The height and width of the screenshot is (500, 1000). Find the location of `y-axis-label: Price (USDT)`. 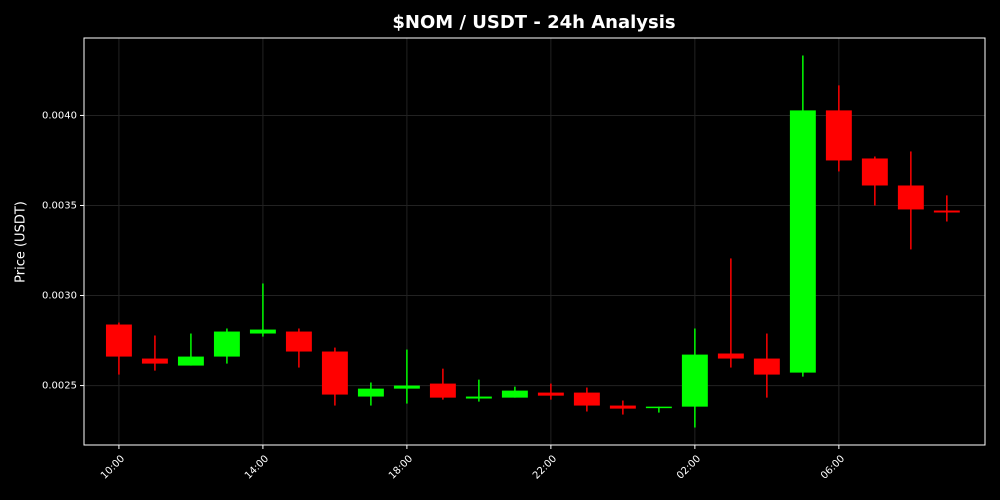

y-axis-label: Price (USDT) is located at coordinates (21, 242).